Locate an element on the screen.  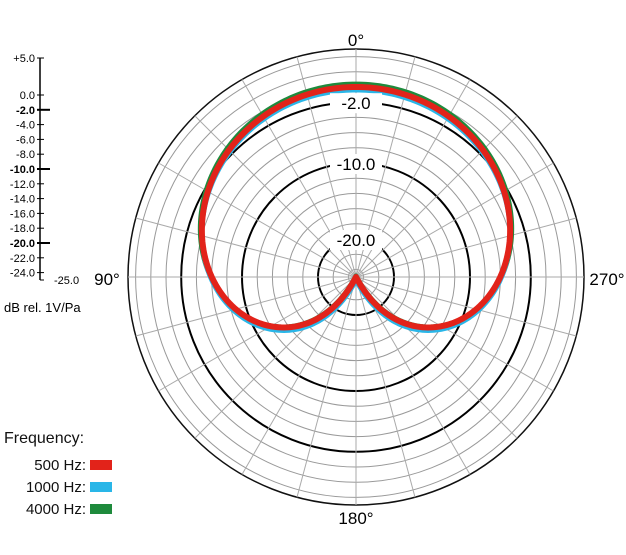
scale-label: -8.0 is located at coordinates (25, 155).